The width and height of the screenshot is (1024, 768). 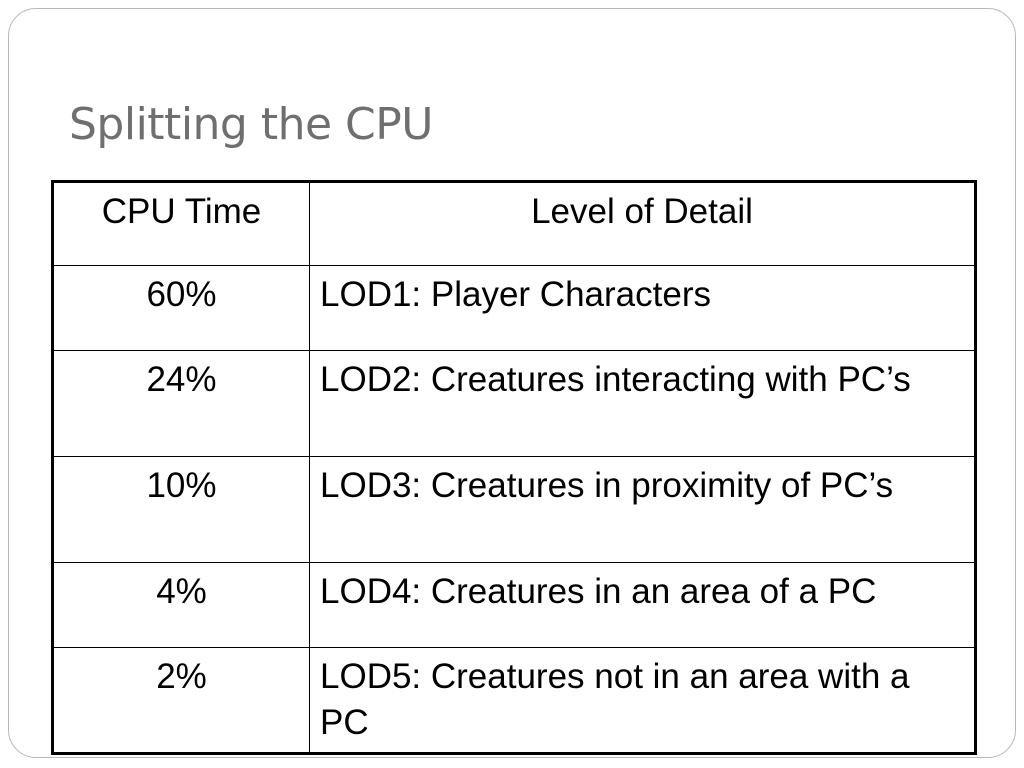 What do you see at coordinates (642, 700) in the screenshot?
I see `lod-cell: LOD5: Creatures not in an area with a PC` at bounding box center [642, 700].